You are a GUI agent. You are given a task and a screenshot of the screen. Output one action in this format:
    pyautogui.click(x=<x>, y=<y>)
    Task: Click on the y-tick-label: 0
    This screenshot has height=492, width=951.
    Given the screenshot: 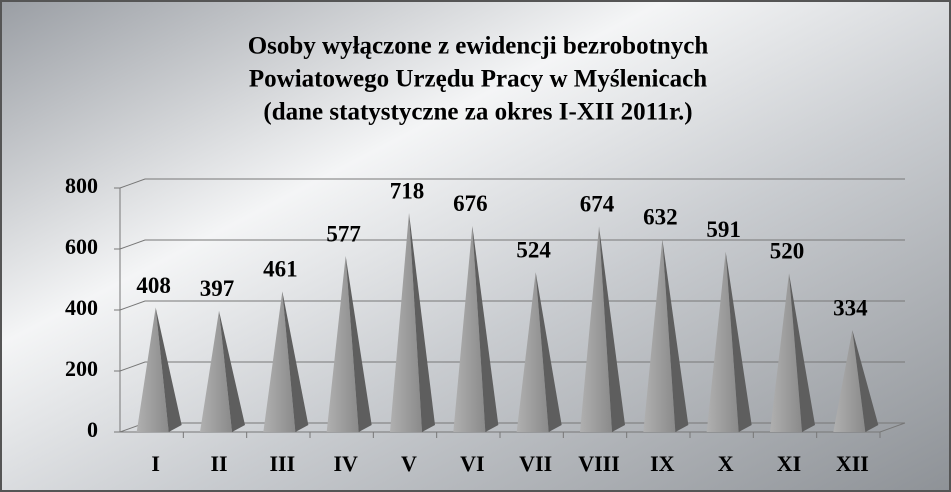 What is the action you would take?
    pyautogui.click(x=92, y=429)
    